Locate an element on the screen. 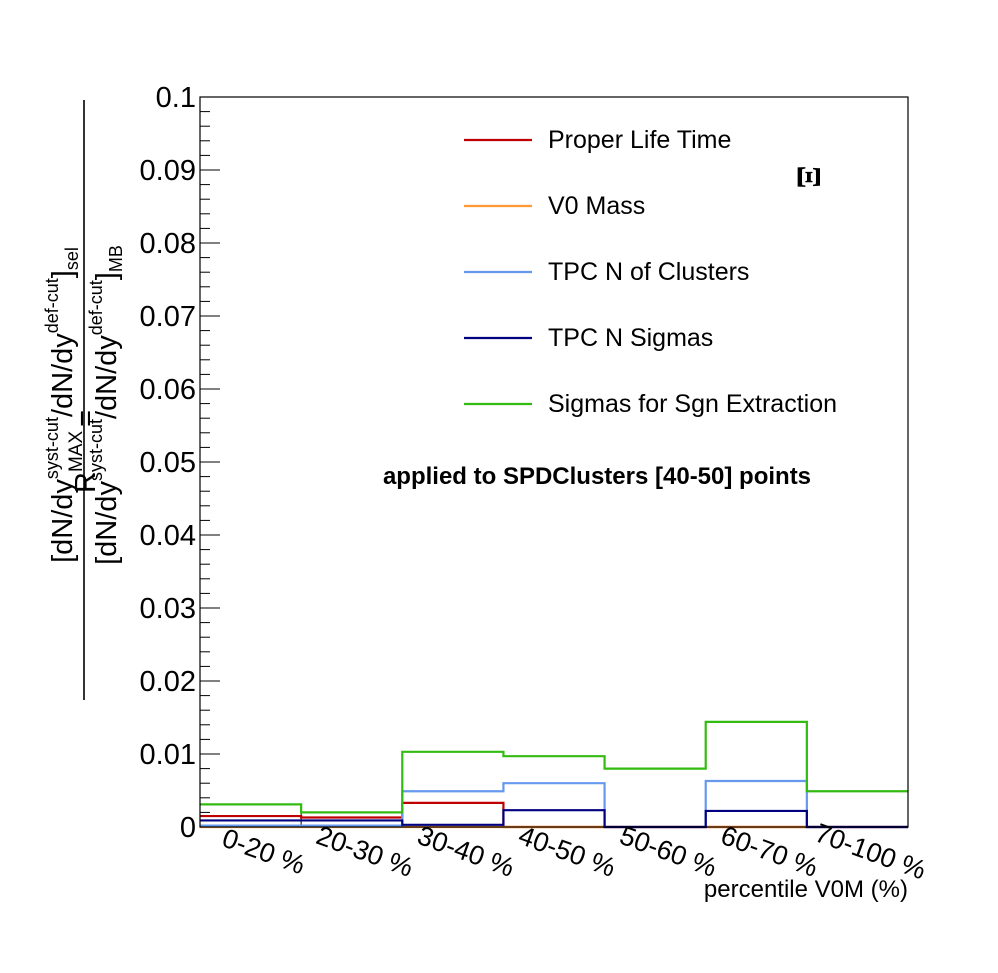  y-tick-label: 0.07 is located at coordinates (168, 317).